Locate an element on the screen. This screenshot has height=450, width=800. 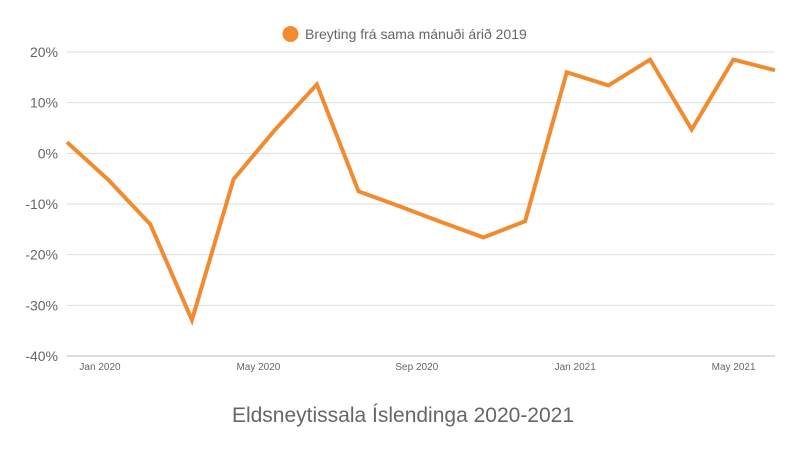
y-tick-label: -30% is located at coordinates (41, 305).